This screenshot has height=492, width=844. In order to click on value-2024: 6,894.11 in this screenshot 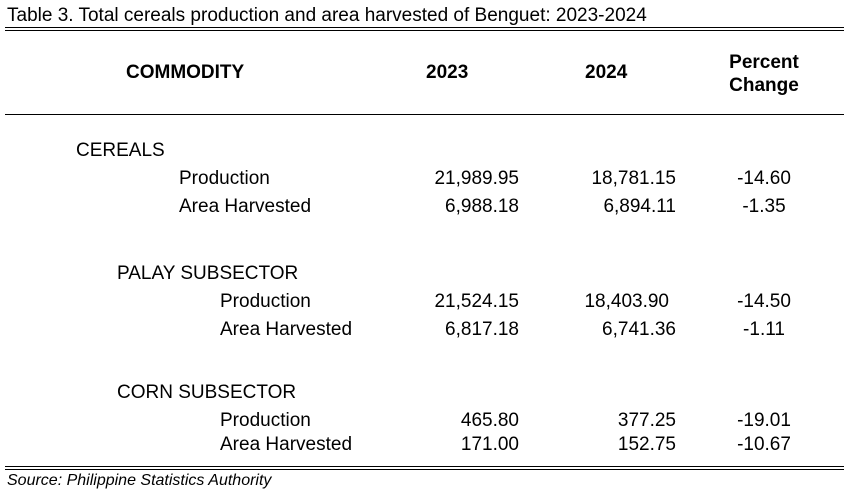, I will do `click(639, 206)`.